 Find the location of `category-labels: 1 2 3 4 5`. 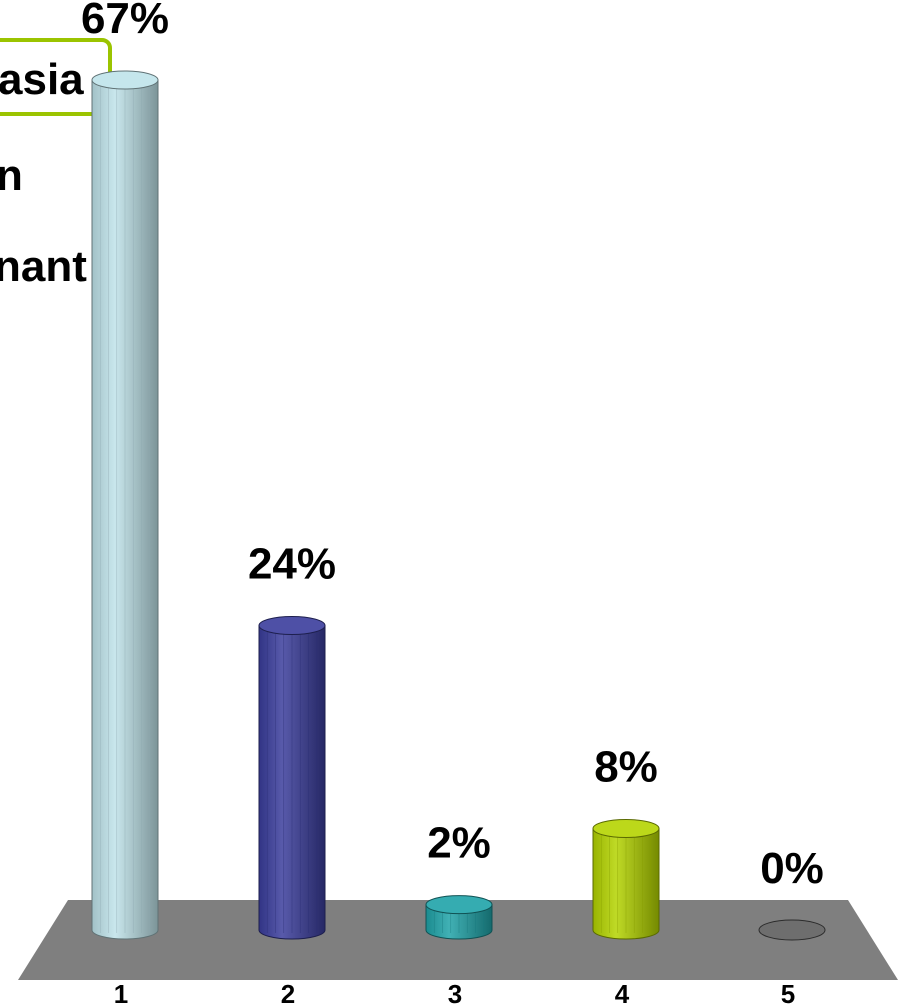

category-labels: 1 2 3 4 5 is located at coordinates (454, 991).